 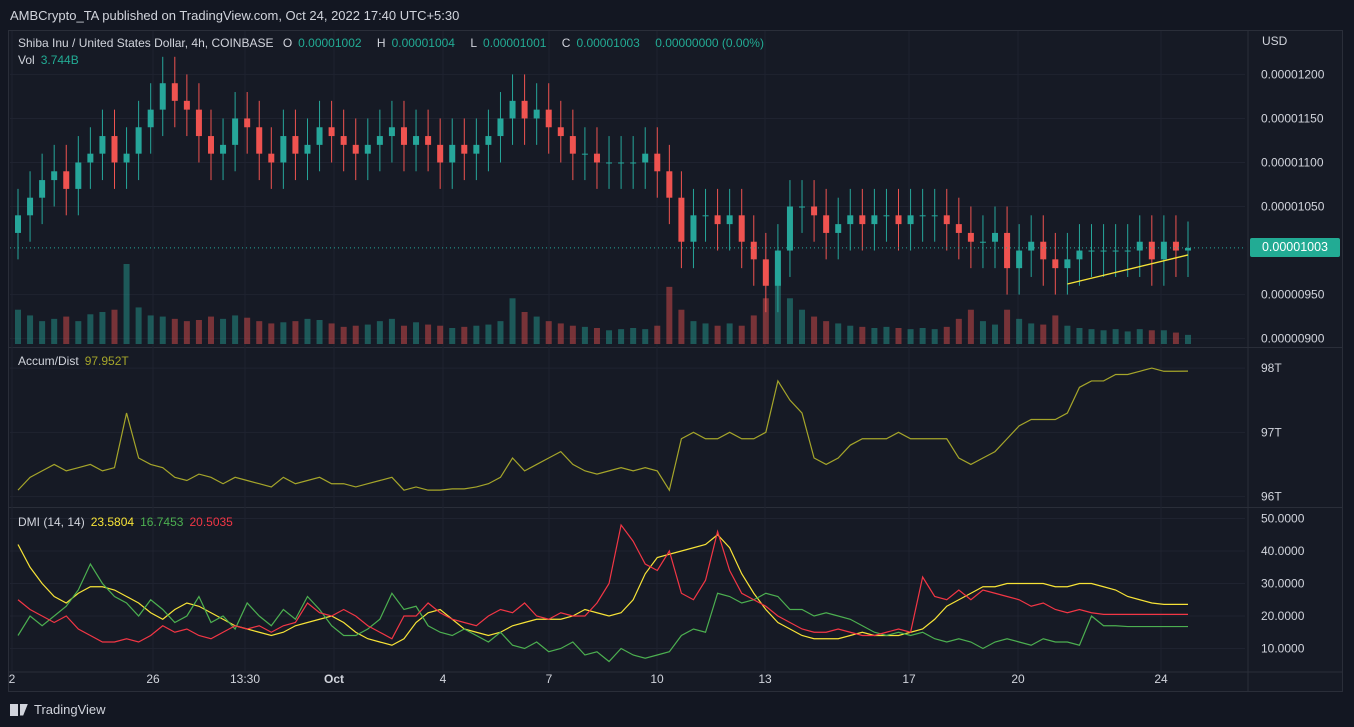 What do you see at coordinates (1275, 41) in the screenshot?
I see `currency-label: USD` at bounding box center [1275, 41].